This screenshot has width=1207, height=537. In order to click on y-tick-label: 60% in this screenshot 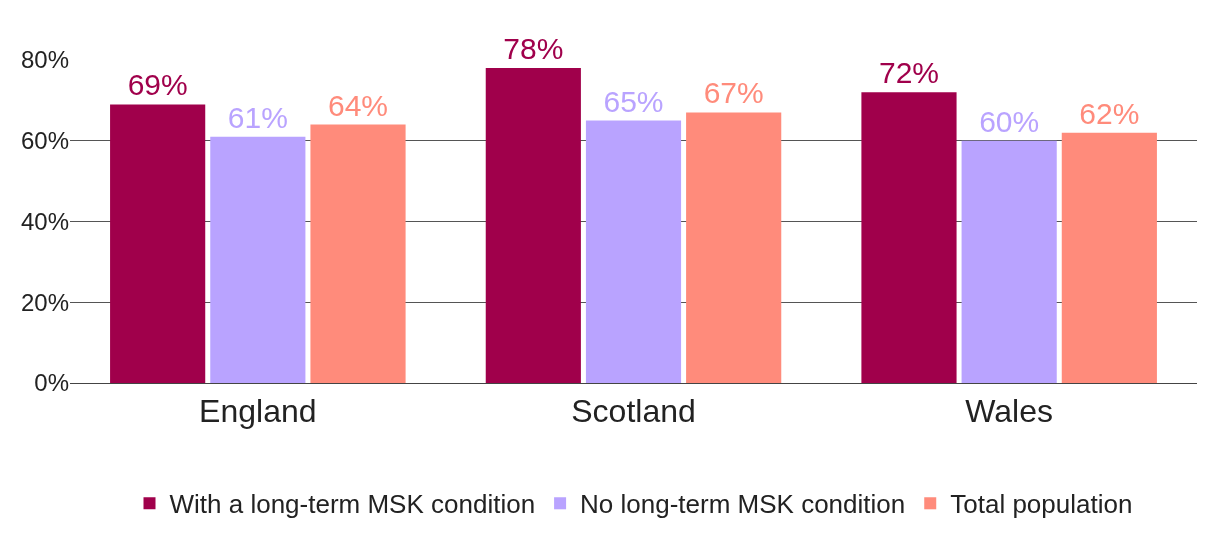, I will do `click(44, 141)`.